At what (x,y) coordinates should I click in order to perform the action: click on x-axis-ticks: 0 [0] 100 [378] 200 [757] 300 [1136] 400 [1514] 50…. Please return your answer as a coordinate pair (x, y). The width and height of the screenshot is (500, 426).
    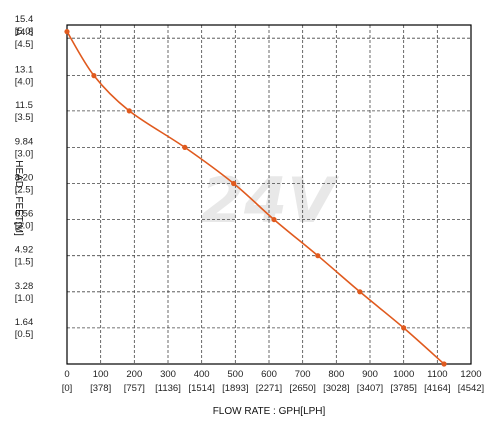
    Looking at the image, I should click on (273, 381).